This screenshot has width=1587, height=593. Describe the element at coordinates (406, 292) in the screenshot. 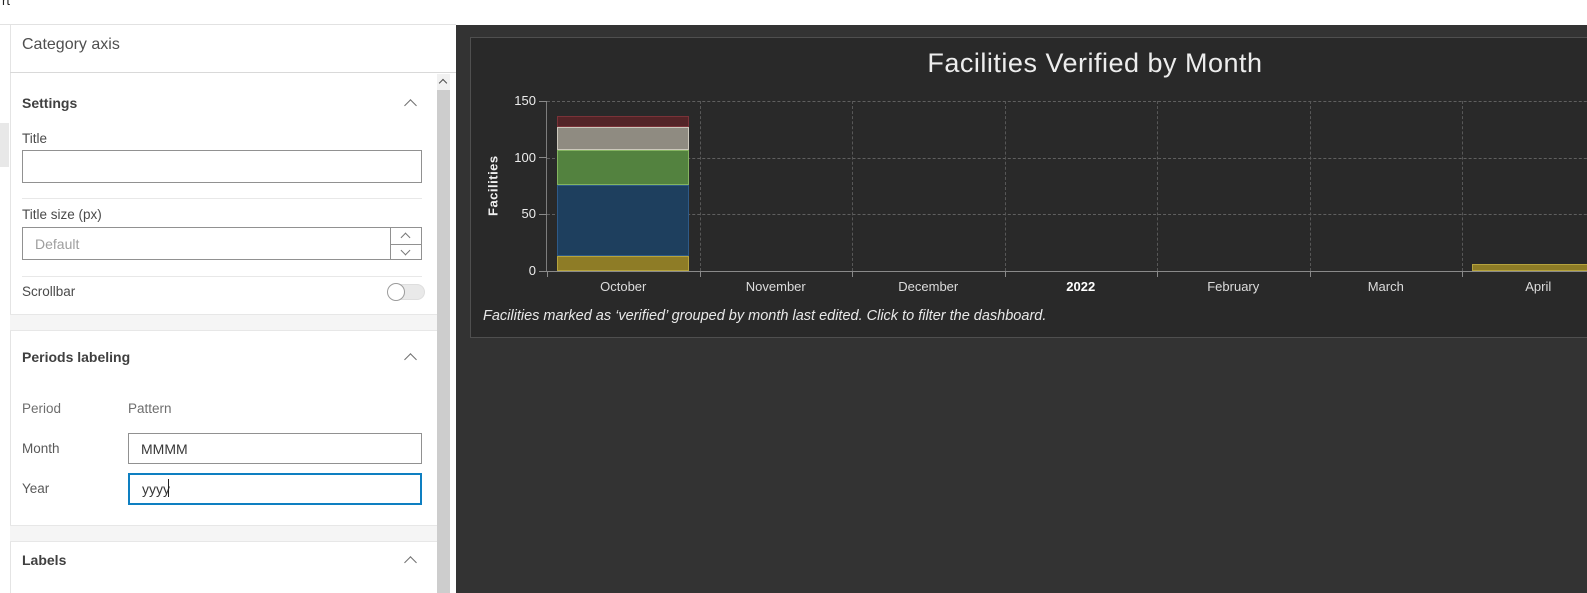

I see `scrollbar-toggle-off` at that location.